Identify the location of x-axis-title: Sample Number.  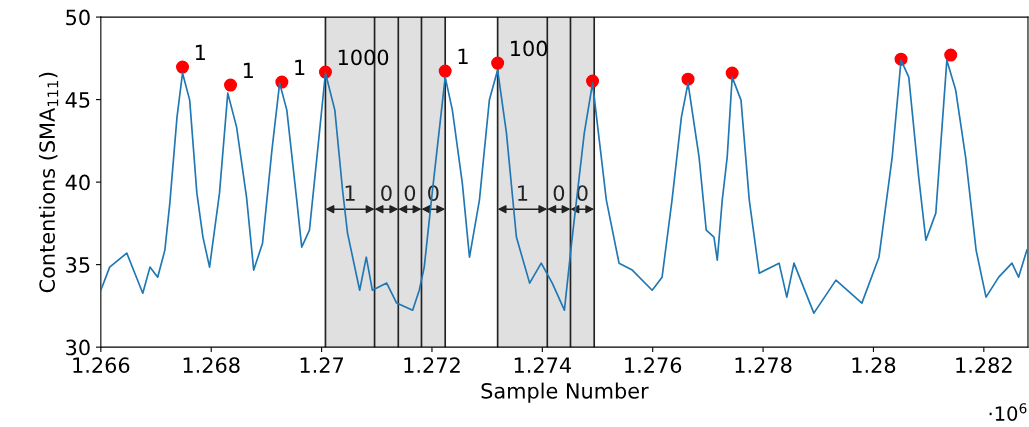
(565, 392).